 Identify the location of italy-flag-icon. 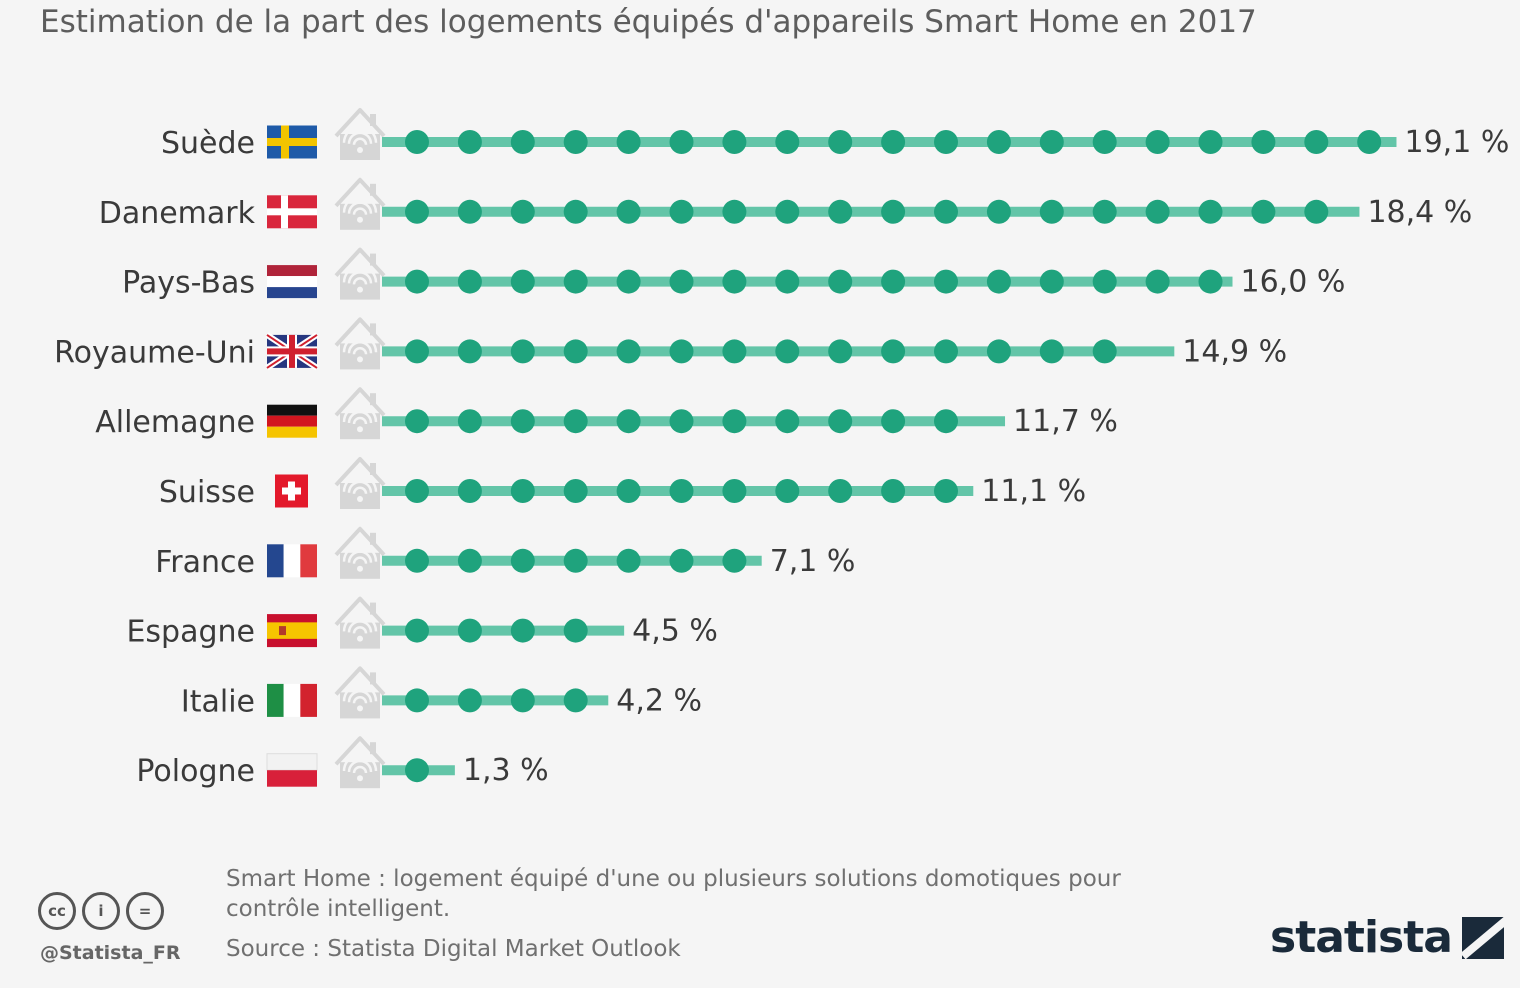
(292, 700).